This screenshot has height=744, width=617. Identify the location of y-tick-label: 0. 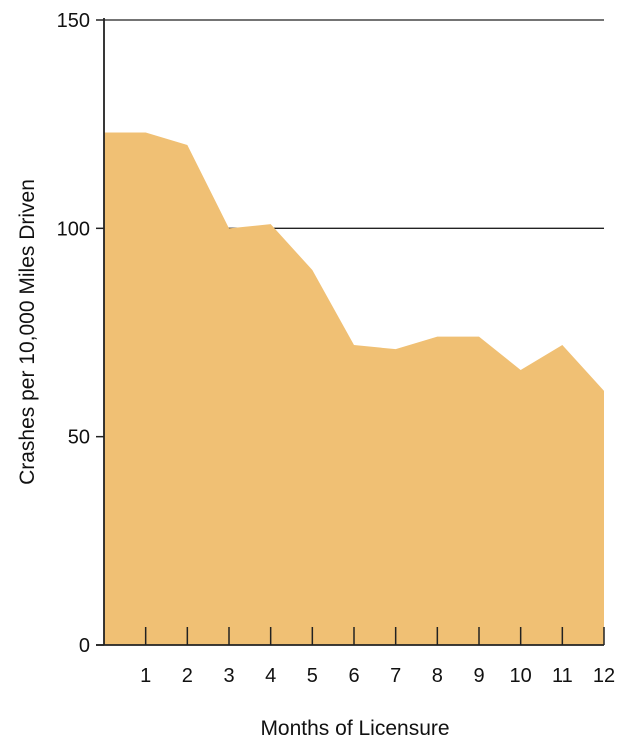
(84, 646).